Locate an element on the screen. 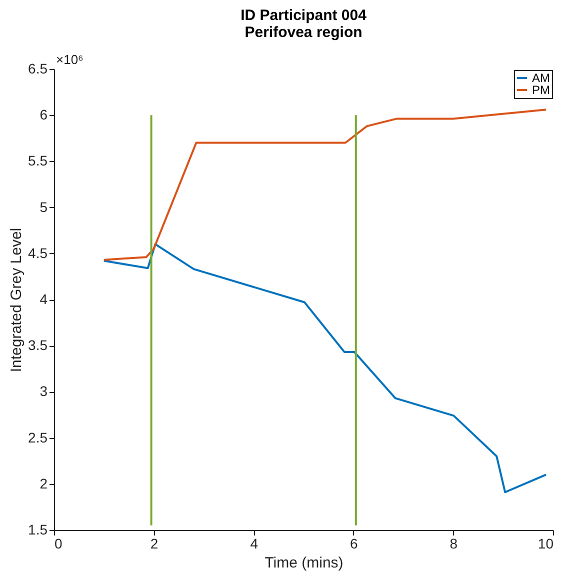  x-tick-label: 0 is located at coordinates (58, 544).